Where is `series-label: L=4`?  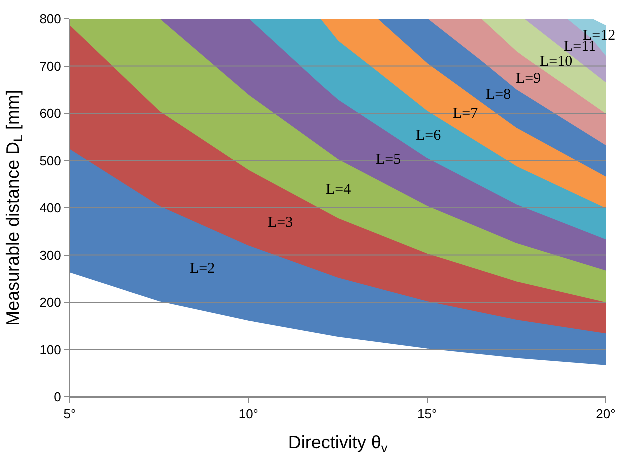 series-label: L=4 is located at coordinates (339, 190).